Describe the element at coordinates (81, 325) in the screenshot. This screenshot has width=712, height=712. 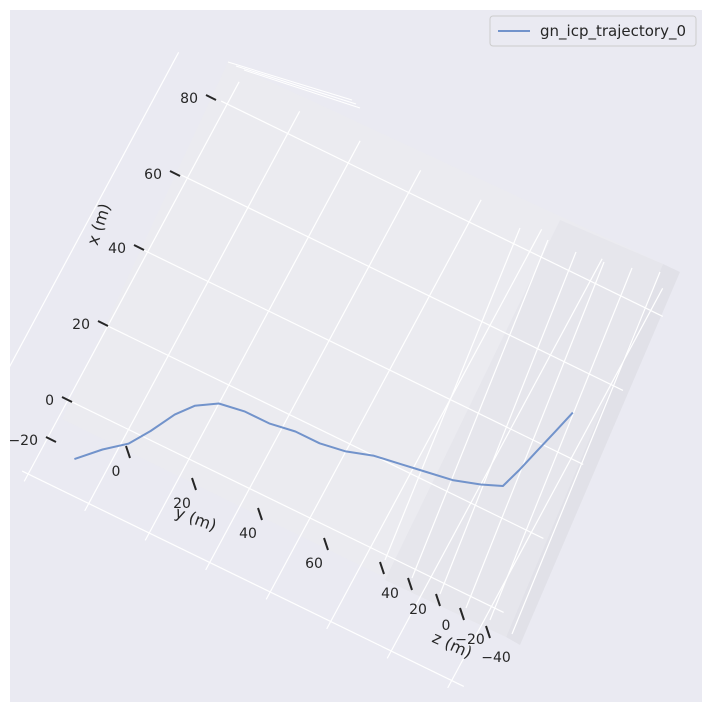
I see `x-tick-label: 20` at that location.